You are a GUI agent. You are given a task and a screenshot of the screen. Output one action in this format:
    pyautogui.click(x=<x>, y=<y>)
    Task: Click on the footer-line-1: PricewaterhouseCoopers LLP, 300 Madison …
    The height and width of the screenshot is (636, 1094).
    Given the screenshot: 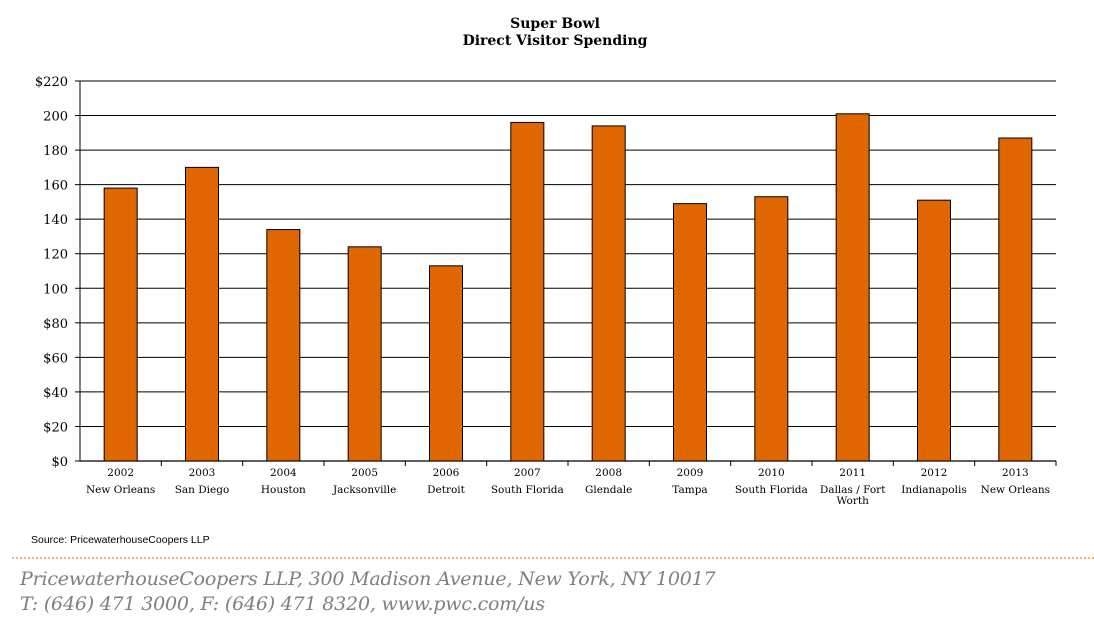 What is the action you would take?
    pyautogui.click(x=368, y=579)
    